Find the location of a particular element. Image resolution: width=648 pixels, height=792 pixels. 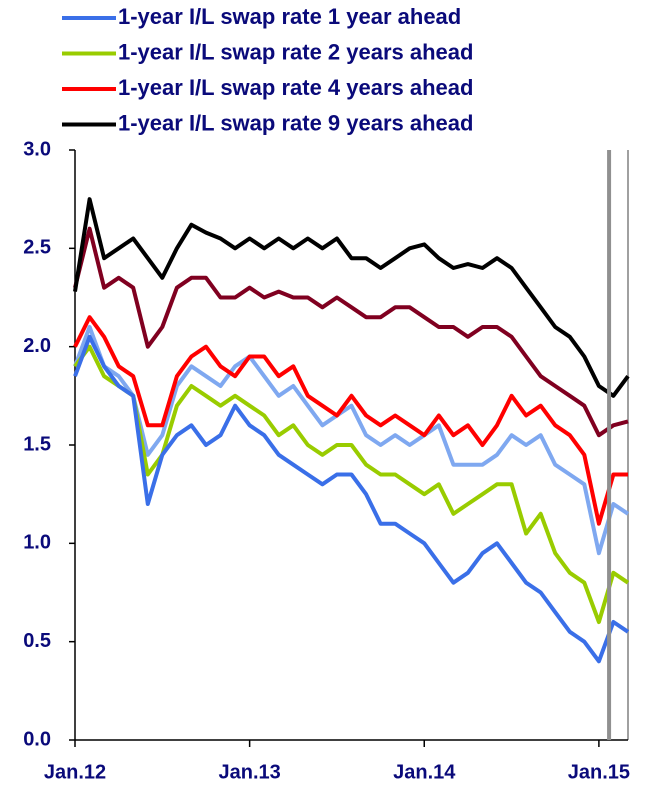

y-tick-label: 1.0 is located at coordinates (37, 543).